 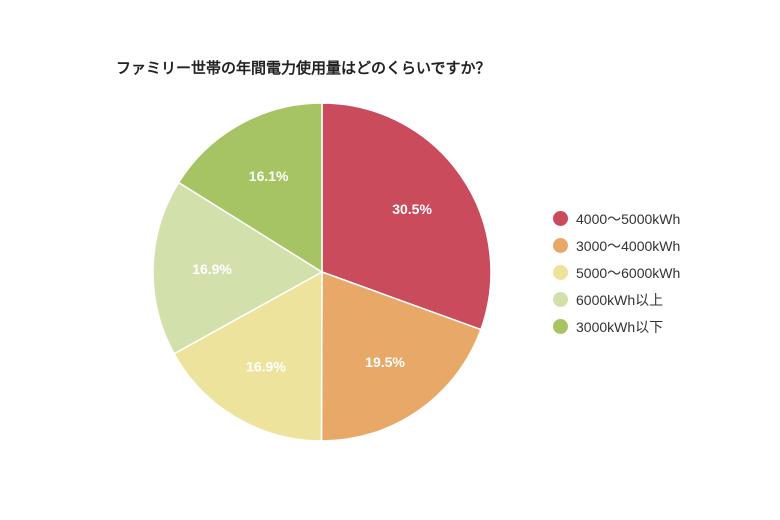 What do you see at coordinates (269, 176) in the screenshot?
I see `slice-value-label: 16.1%` at bounding box center [269, 176].